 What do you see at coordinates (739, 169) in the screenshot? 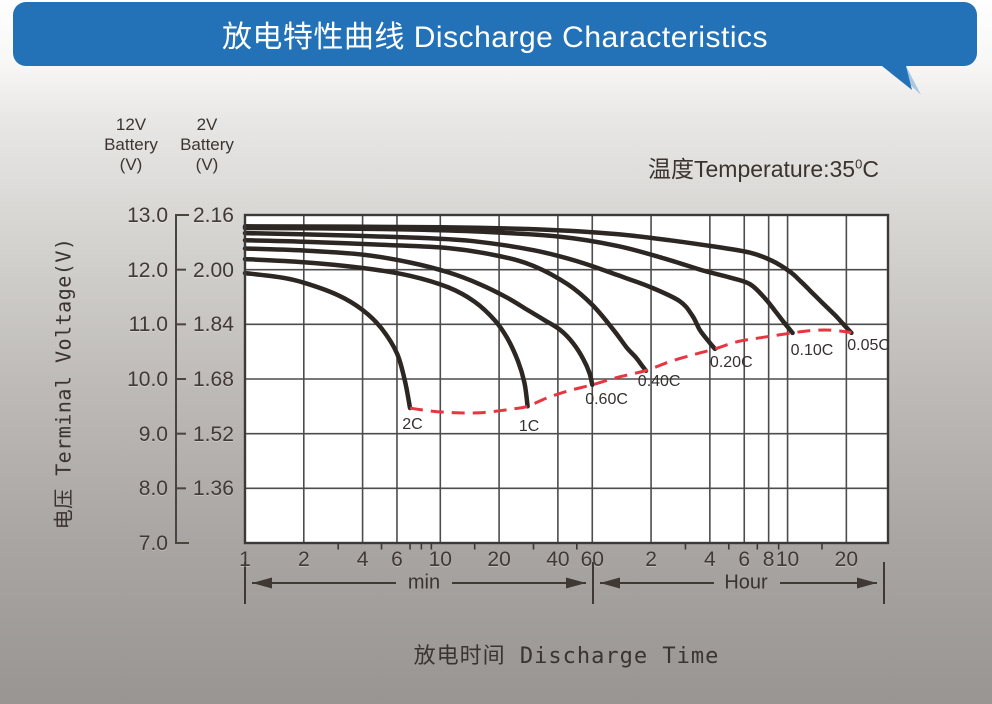
I see `temperature-label: 温度Temperature:` at bounding box center [739, 169].